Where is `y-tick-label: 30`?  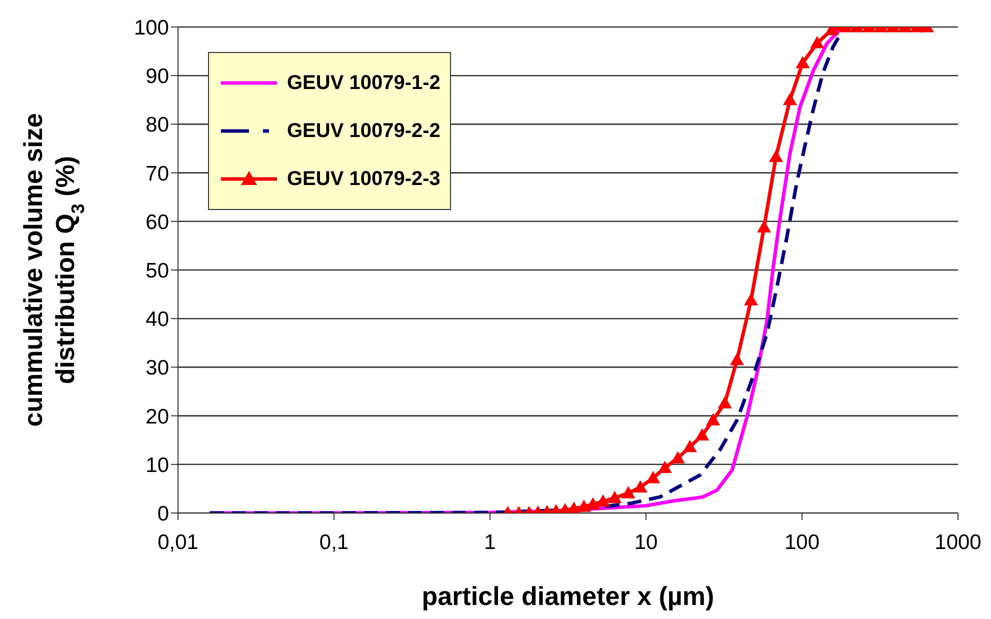 y-tick-label: 30 is located at coordinates (157, 368).